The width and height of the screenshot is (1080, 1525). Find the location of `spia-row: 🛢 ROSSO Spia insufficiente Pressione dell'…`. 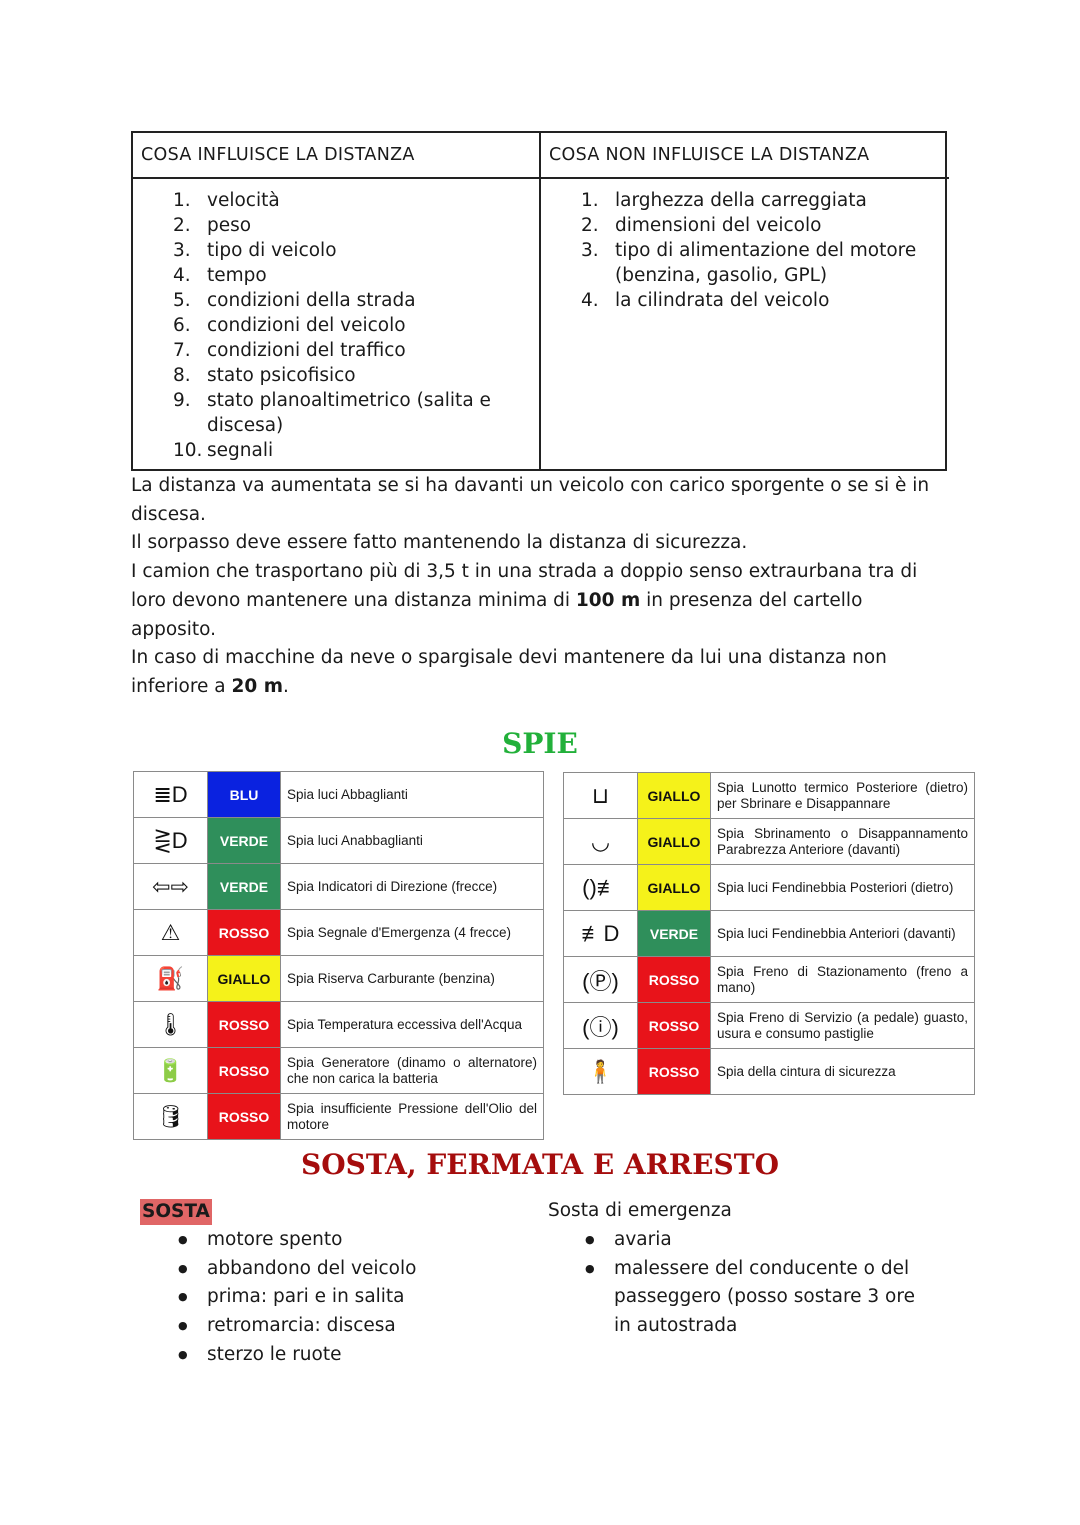

spia-row: 🛢 ROSSO Spia insufficiente Pressione dell'… is located at coordinates (338, 1116).